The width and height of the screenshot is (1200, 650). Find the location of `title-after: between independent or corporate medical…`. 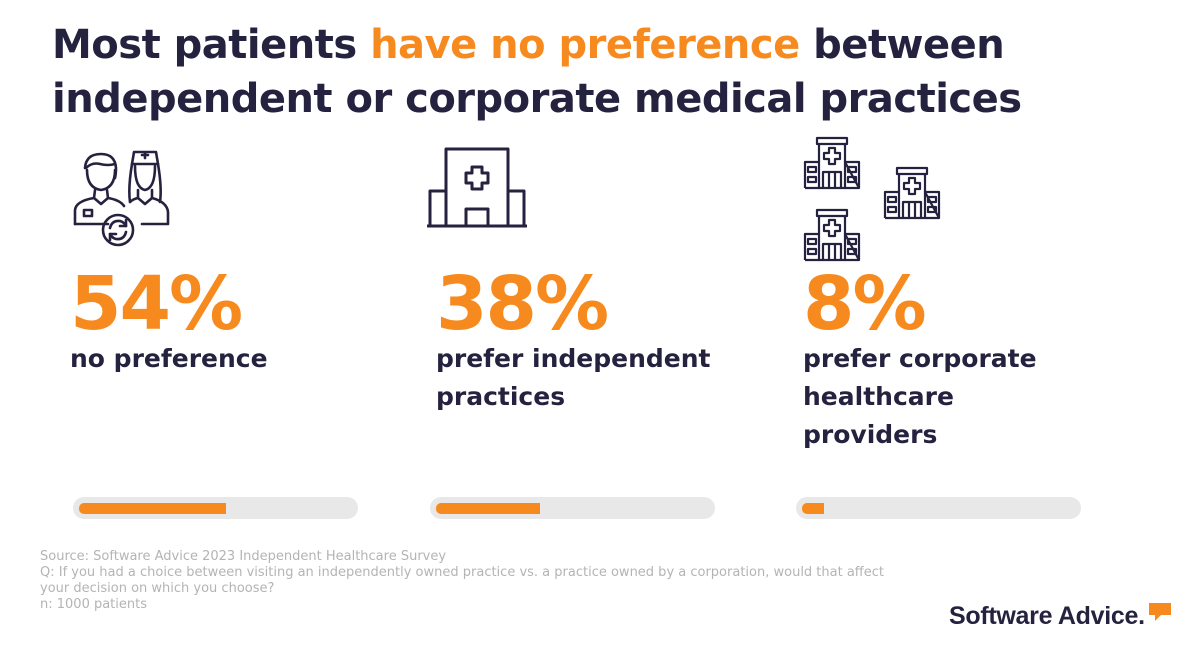

title-after: between independent or corporate medical… is located at coordinates (537, 72).